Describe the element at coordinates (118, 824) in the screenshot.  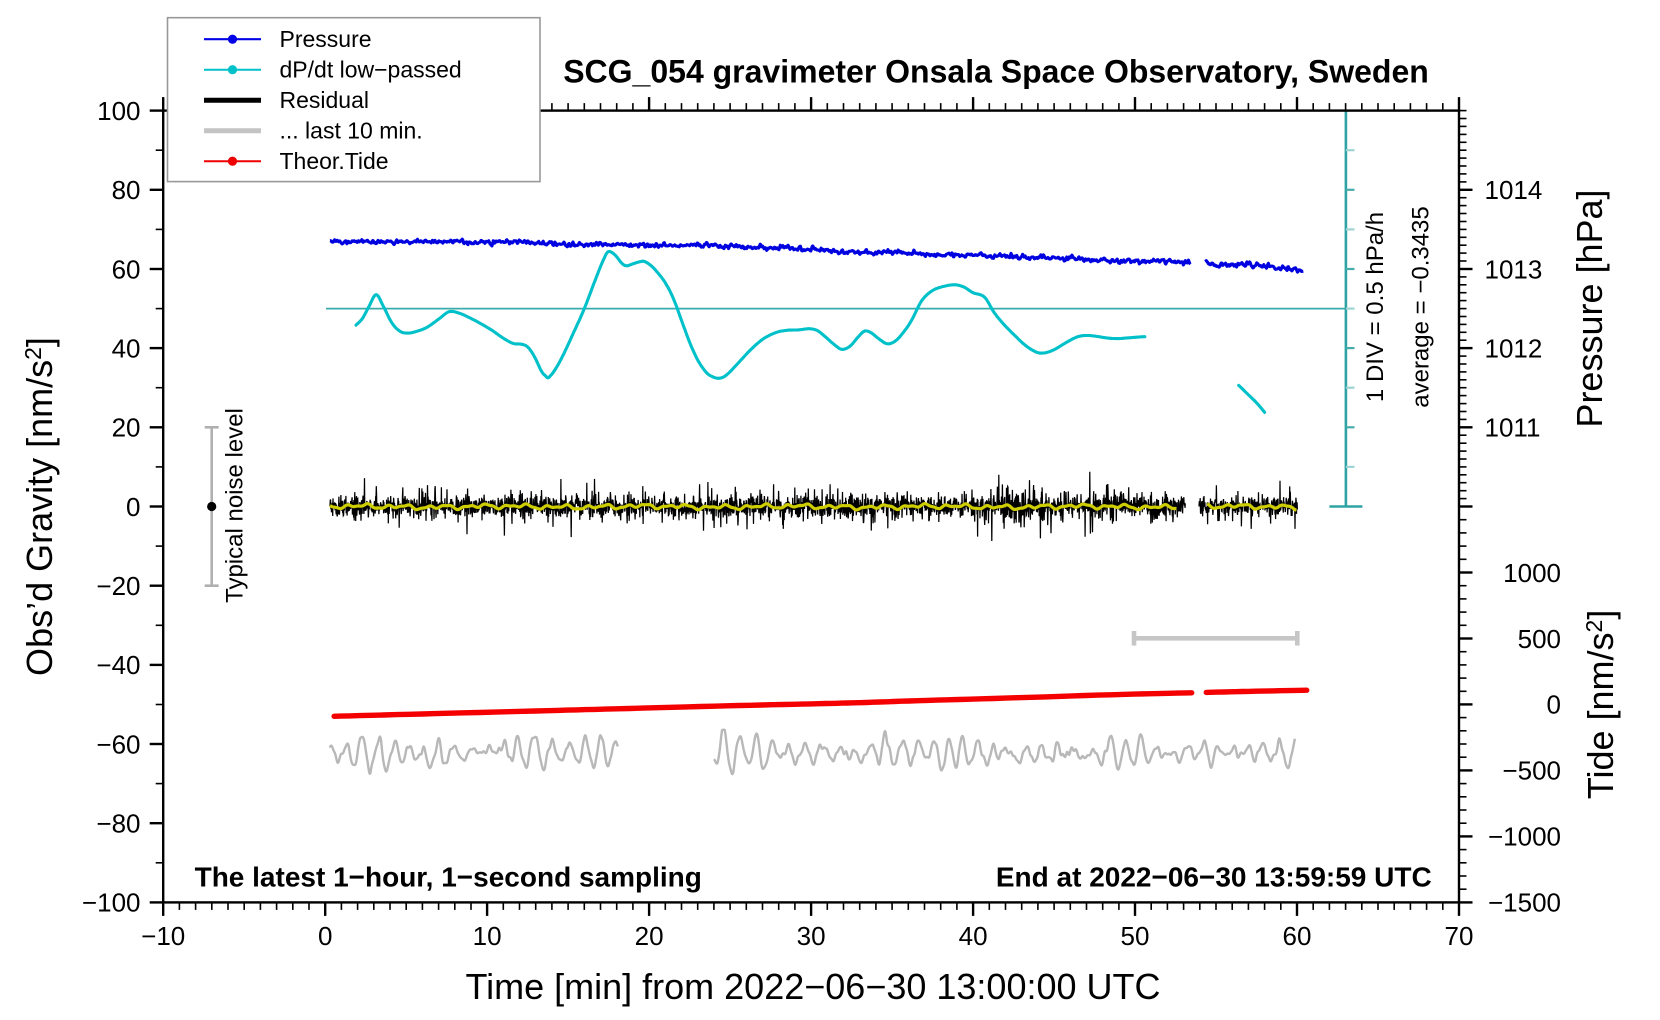
I see `svg-text: −80` at that location.